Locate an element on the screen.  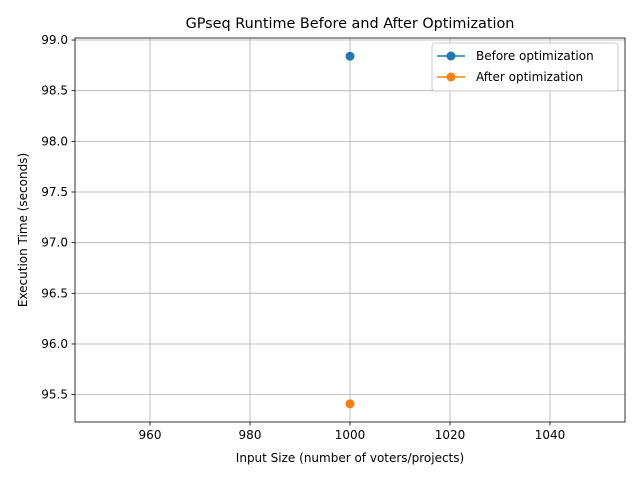
legend: Before optimization After optimization is located at coordinates (525, 67).